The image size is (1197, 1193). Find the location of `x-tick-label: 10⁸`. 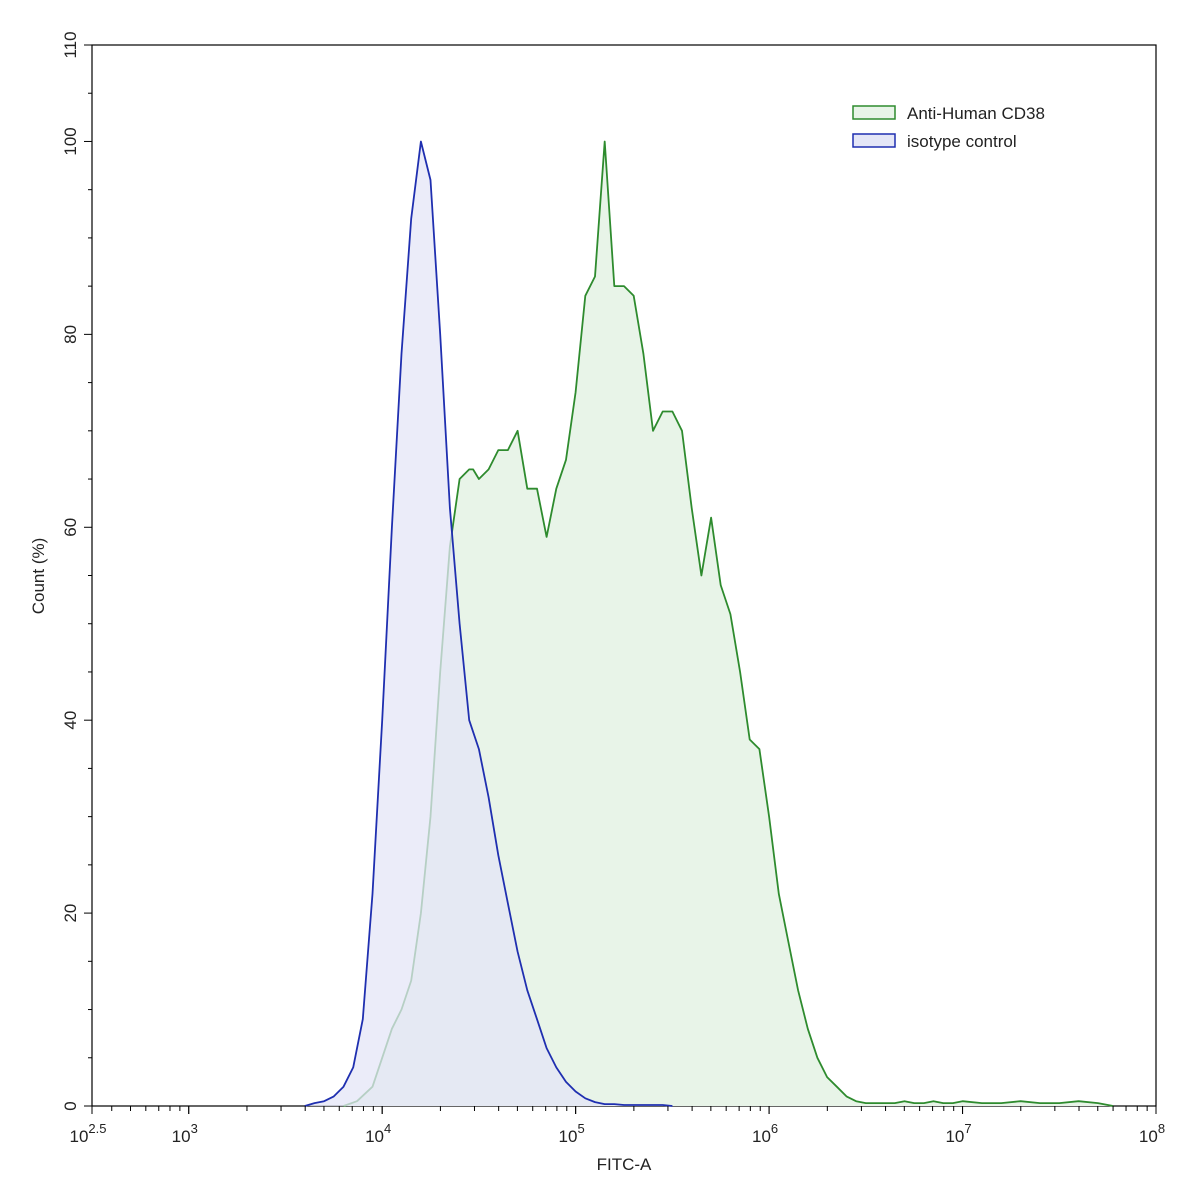

x-tick-label: 10⁸ is located at coordinates (1152, 1133).